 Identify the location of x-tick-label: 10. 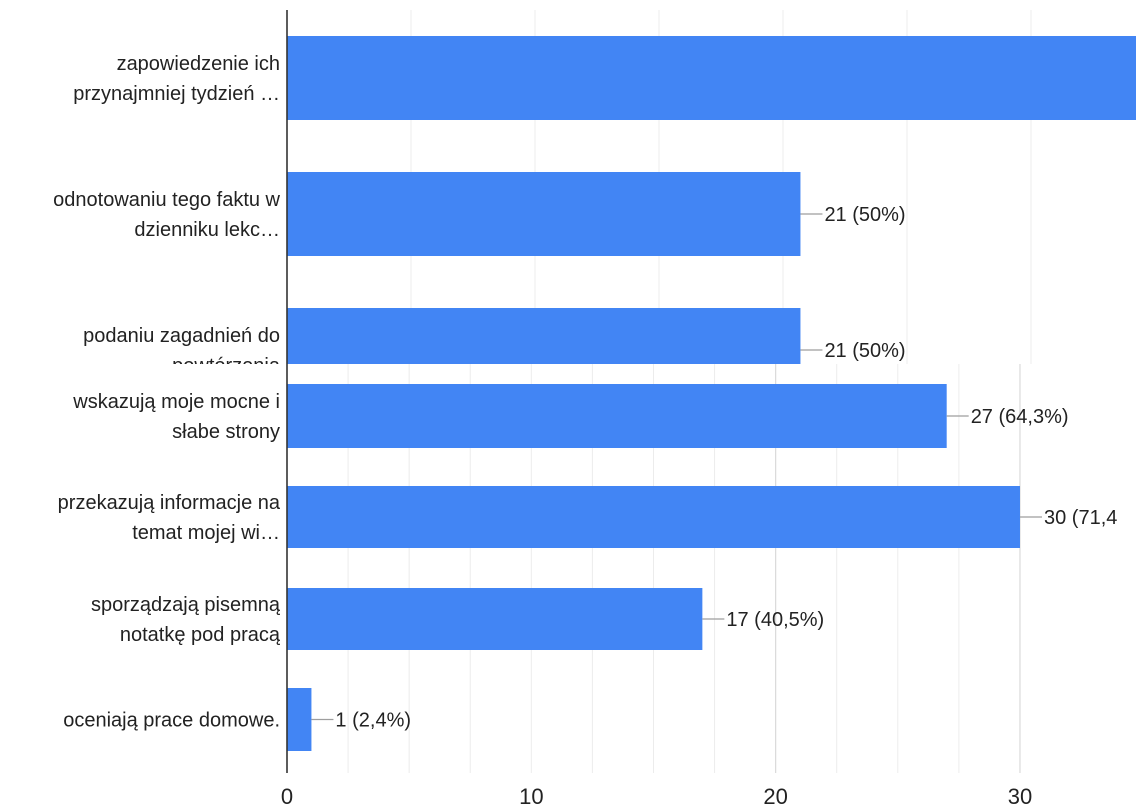
(531, 796).